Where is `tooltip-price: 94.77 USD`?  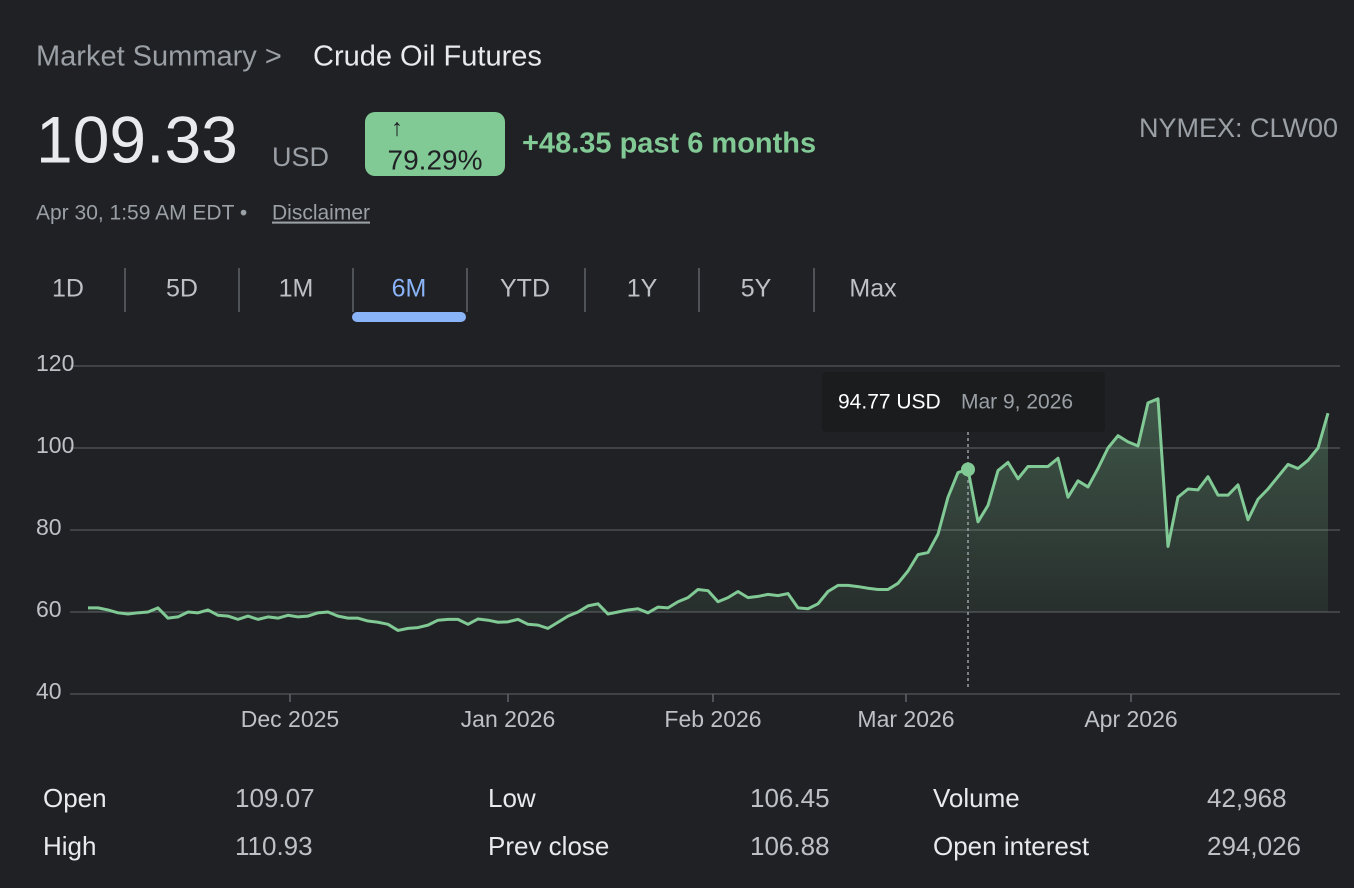 tooltip-price: 94.77 USD is located at coordinates (889, 402).